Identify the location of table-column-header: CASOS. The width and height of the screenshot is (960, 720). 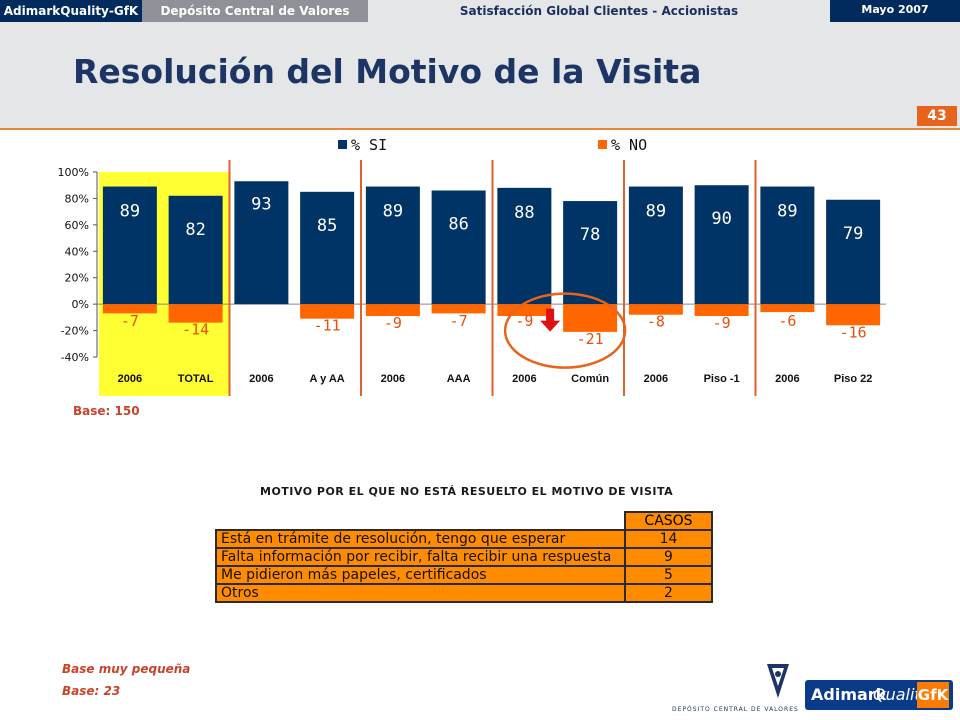
(668, 521).